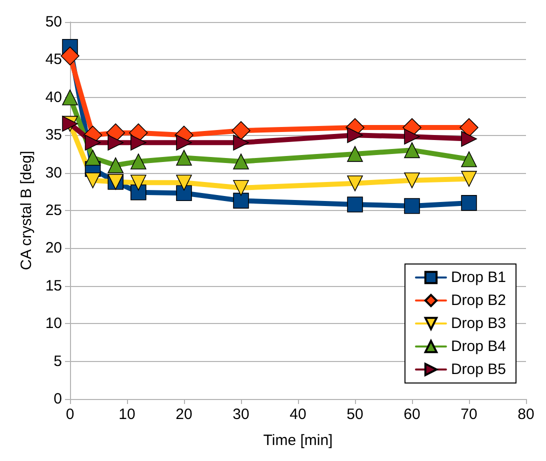 This screenshot has width=546, height=461. Describe the element at coordinates (298, 414) in the screenshot. I see `x-tick-label: 40` at that location.